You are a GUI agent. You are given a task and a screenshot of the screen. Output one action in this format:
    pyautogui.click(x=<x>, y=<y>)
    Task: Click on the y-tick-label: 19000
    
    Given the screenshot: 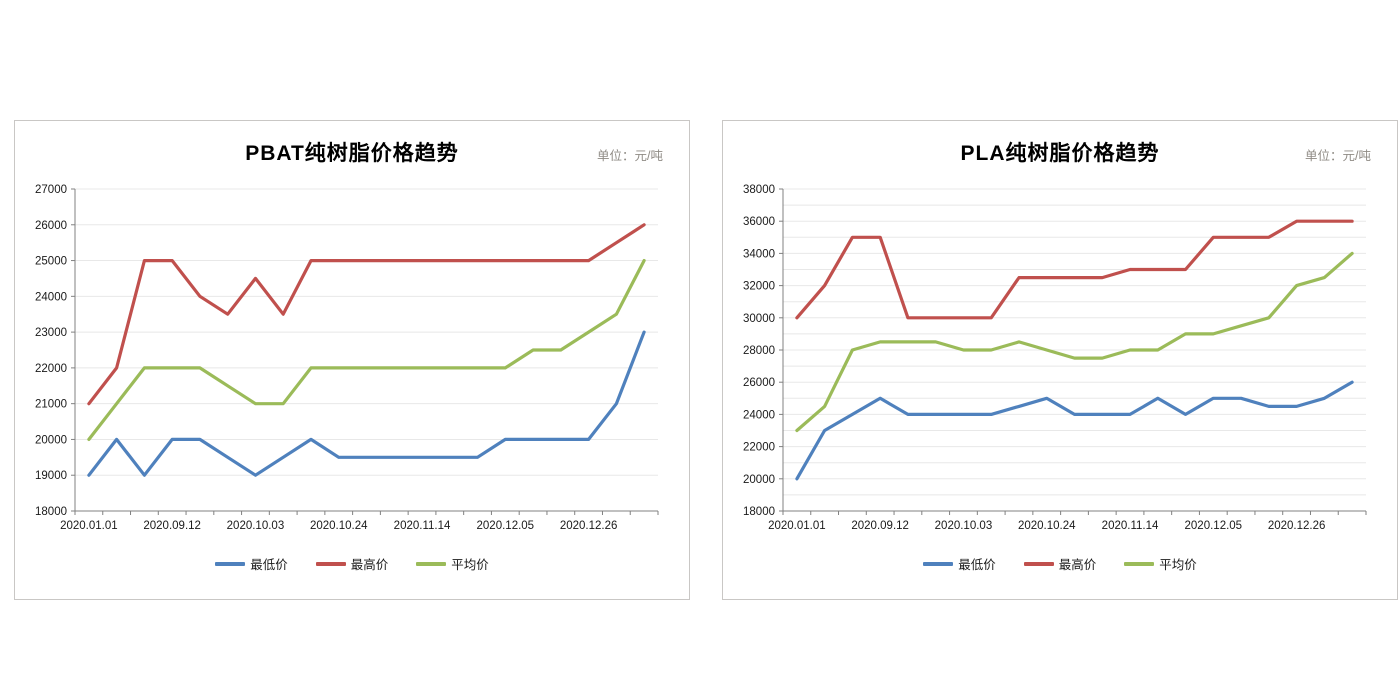 What is the action you would take?
    pyautogui.click(x=51, y=476)
    